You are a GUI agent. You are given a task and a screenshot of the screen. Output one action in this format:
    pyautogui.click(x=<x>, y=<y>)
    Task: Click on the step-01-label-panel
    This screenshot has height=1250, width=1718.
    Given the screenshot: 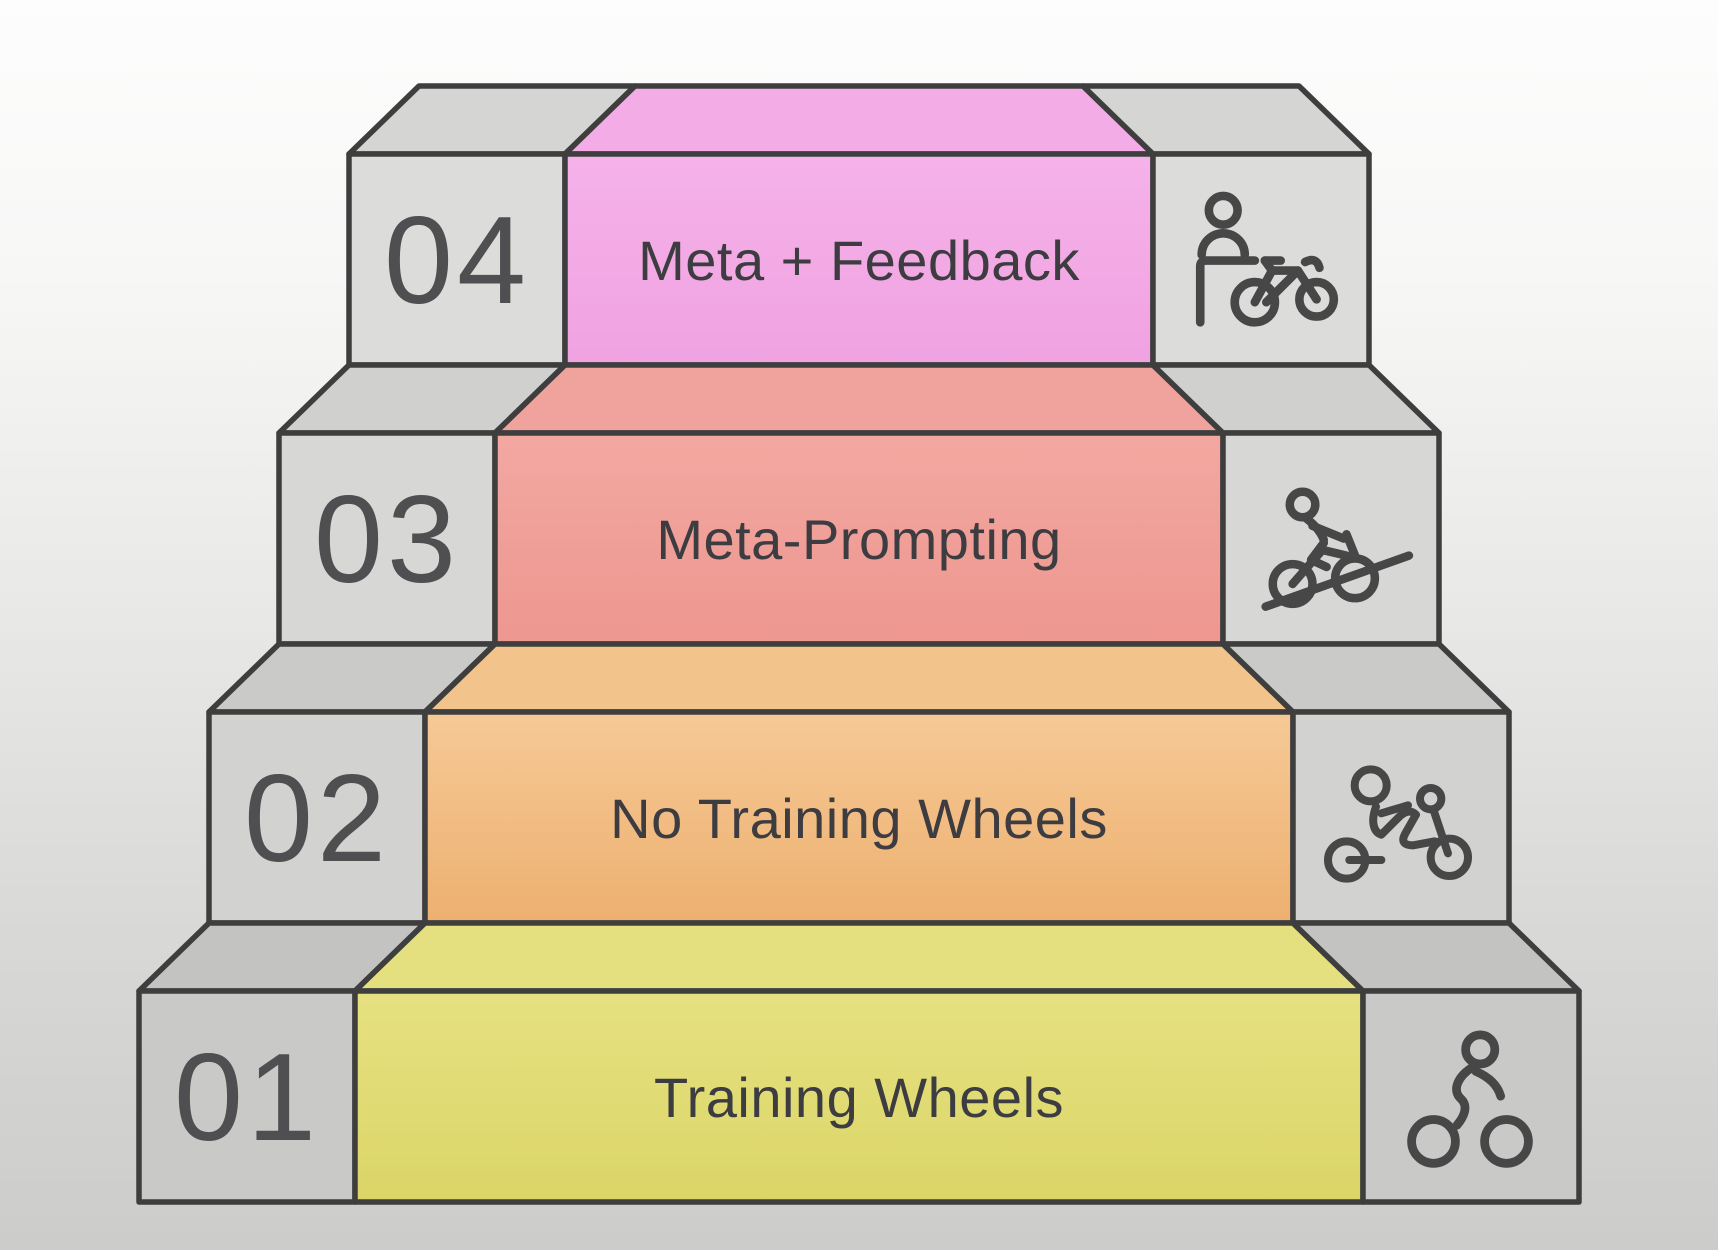 What is the action you would take?
    pyautogui.click(x=859, y=1096)
    